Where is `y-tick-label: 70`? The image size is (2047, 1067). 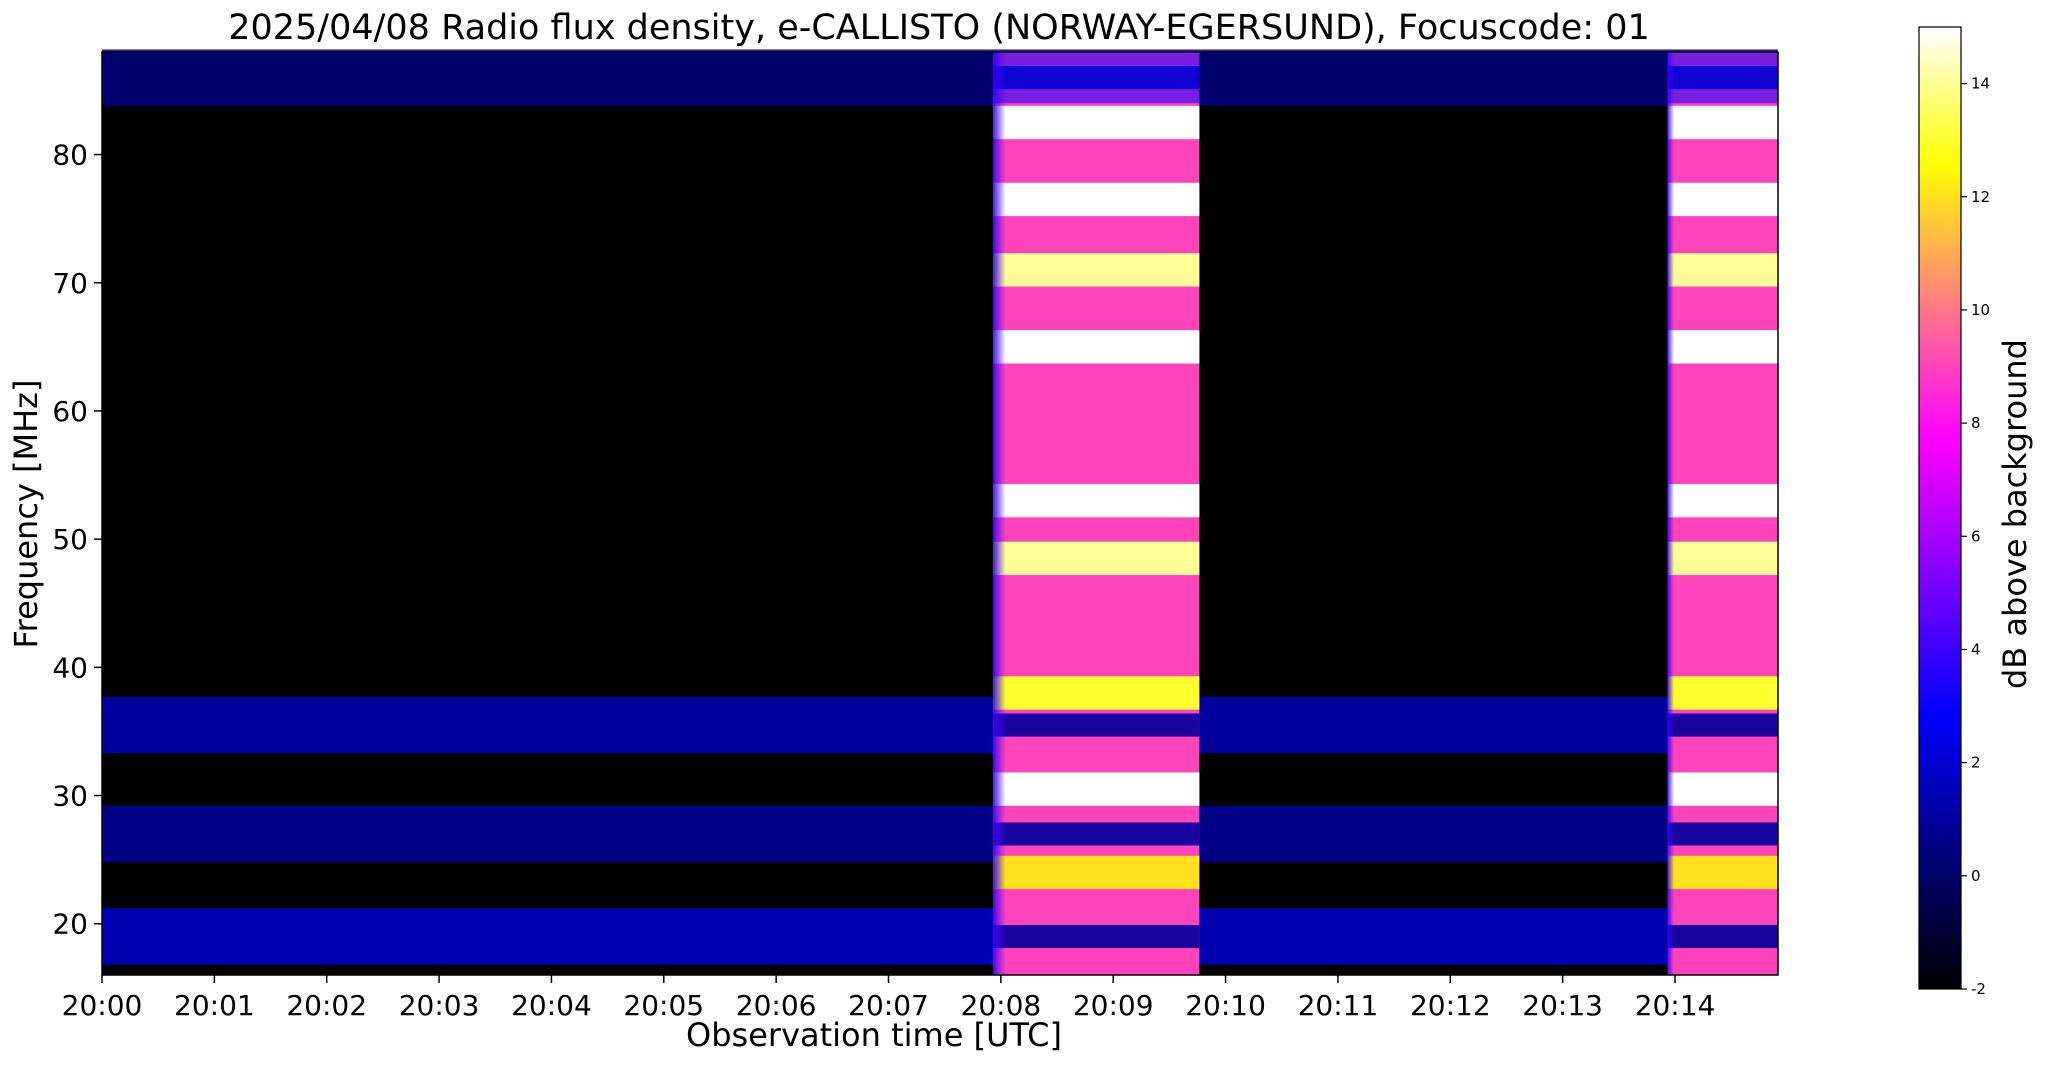
y-tick-label: 70 is located at coordinates (70, 283).